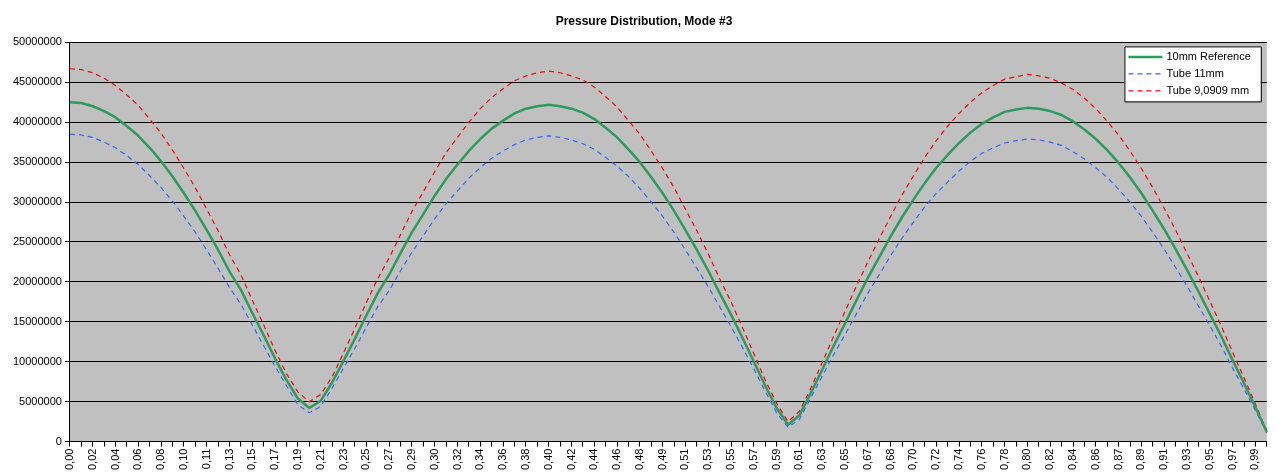  I want to click on x-tick-label: 0,25, so click(365, 459).